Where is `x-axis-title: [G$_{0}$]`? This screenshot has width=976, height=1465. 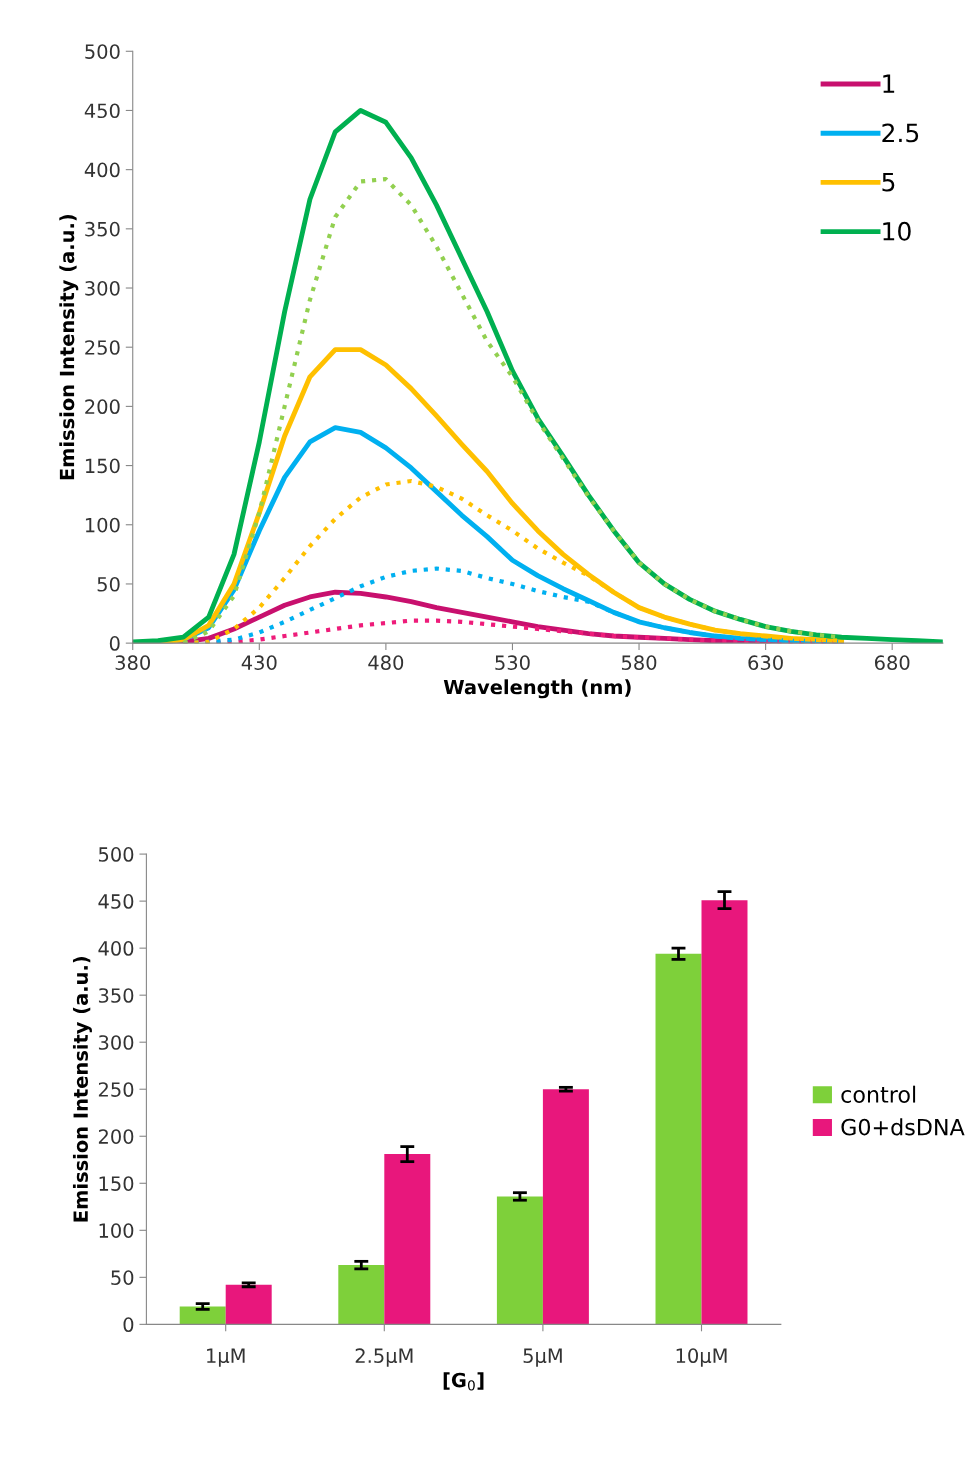 x-axis-title: [G$_{0}$] is located at coordinates (463, 1381).